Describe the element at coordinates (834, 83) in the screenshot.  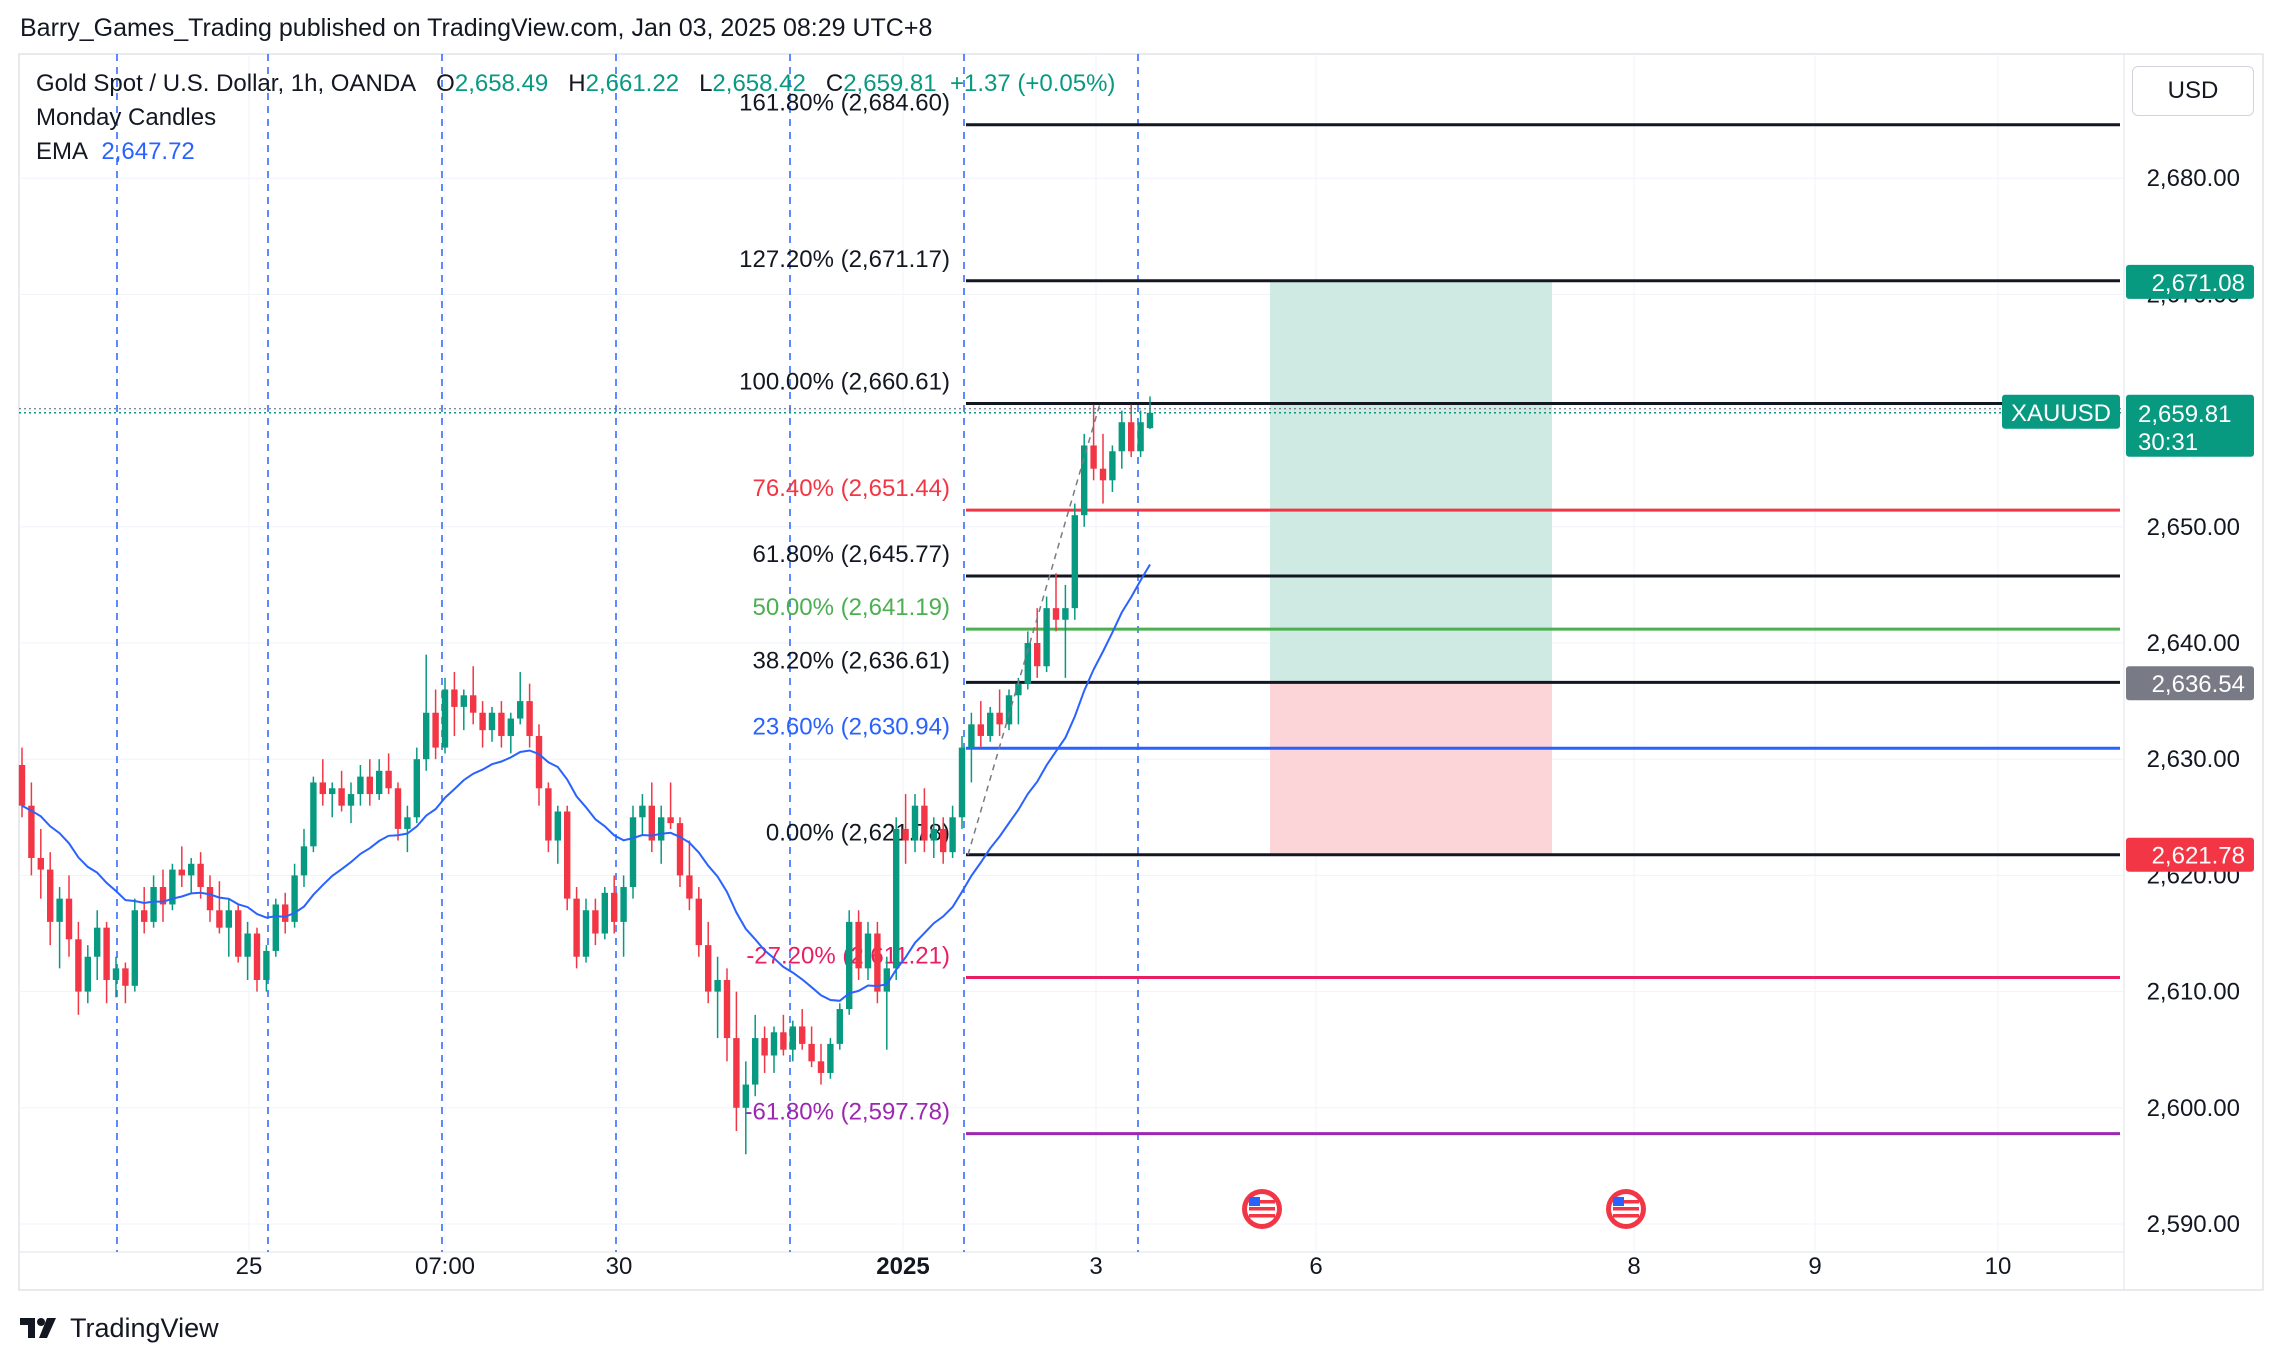
I see `legend-close-label: C` at that location.